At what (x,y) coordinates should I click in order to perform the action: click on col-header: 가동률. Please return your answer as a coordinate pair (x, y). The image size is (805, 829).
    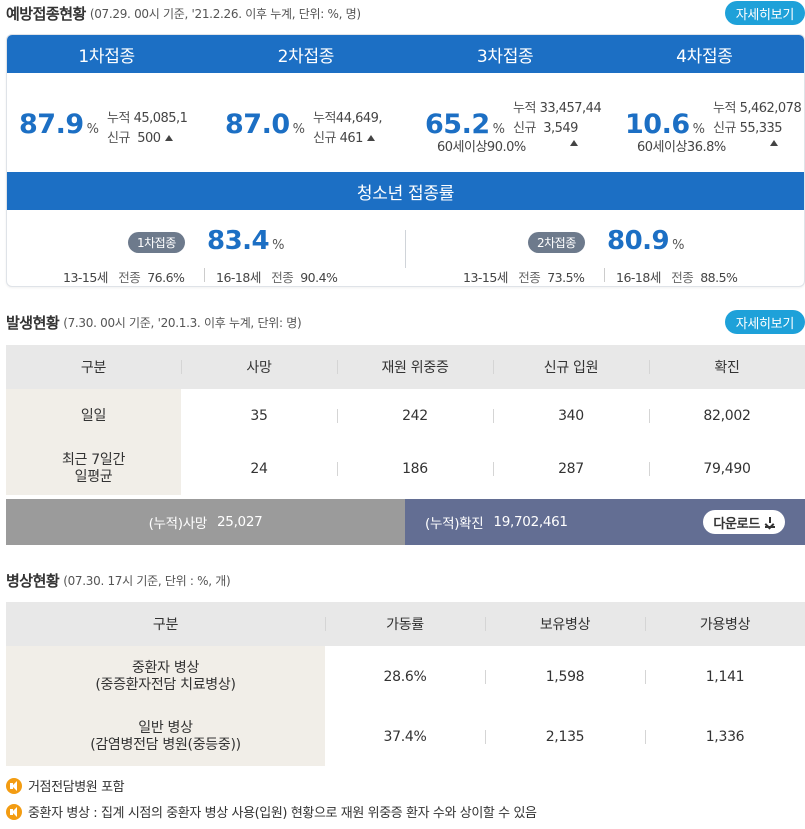
    Looking at the image, I should click on (405, 624).